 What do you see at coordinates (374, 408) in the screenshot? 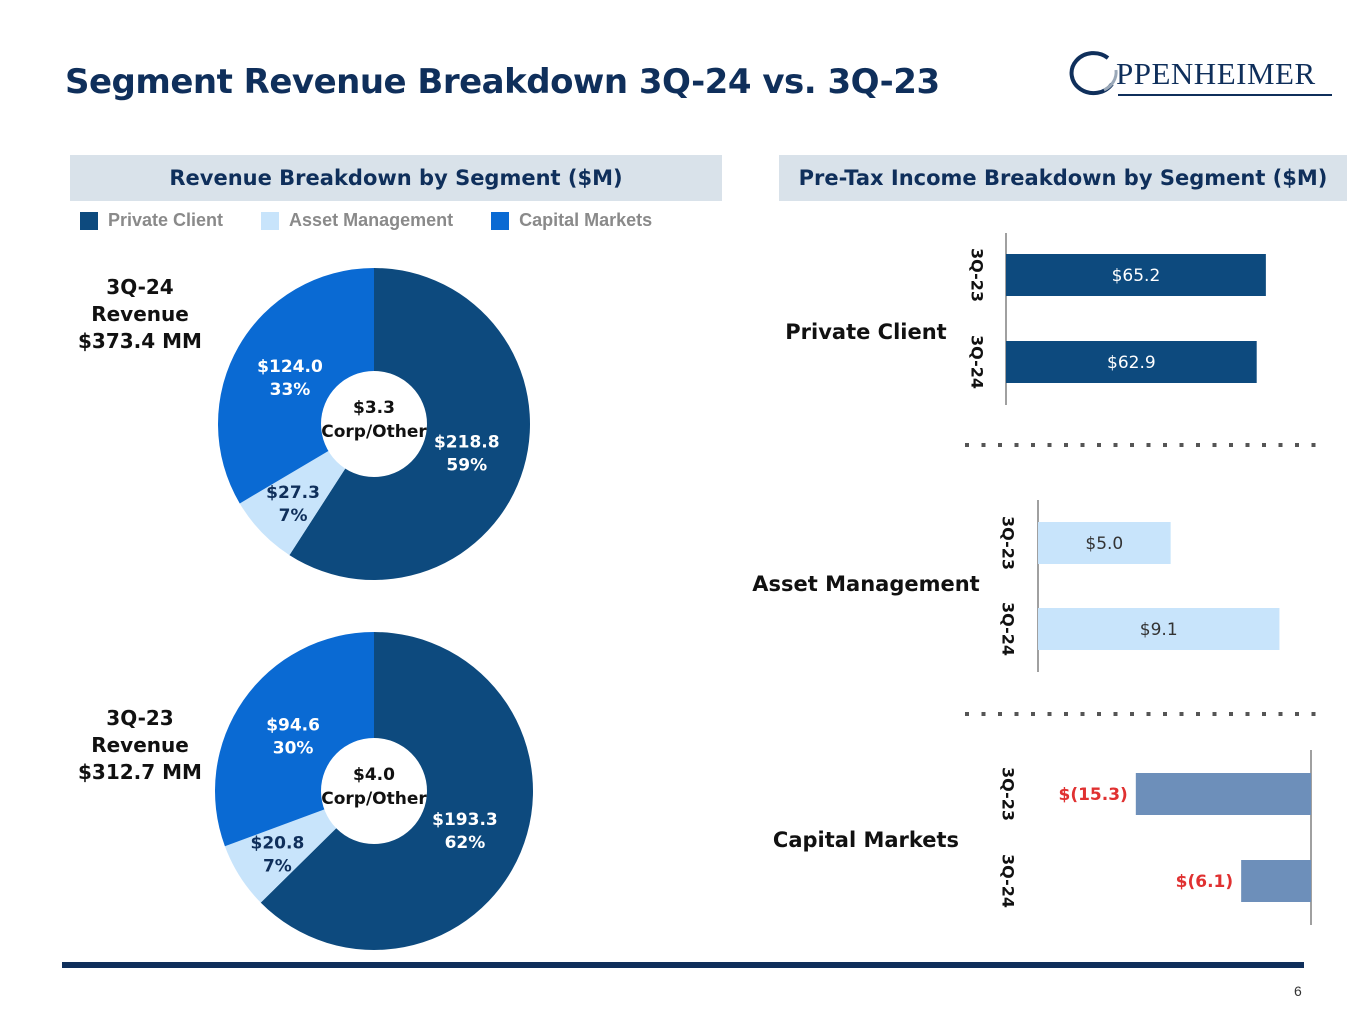
I see `pie-center-value: $3.3` at bounding box center [374, 408].